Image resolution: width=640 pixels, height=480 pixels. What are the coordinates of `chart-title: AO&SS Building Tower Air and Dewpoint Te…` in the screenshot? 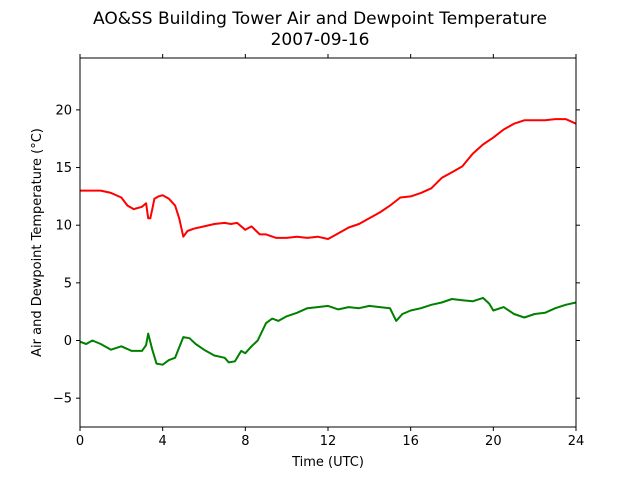 It's located at (320, 19).